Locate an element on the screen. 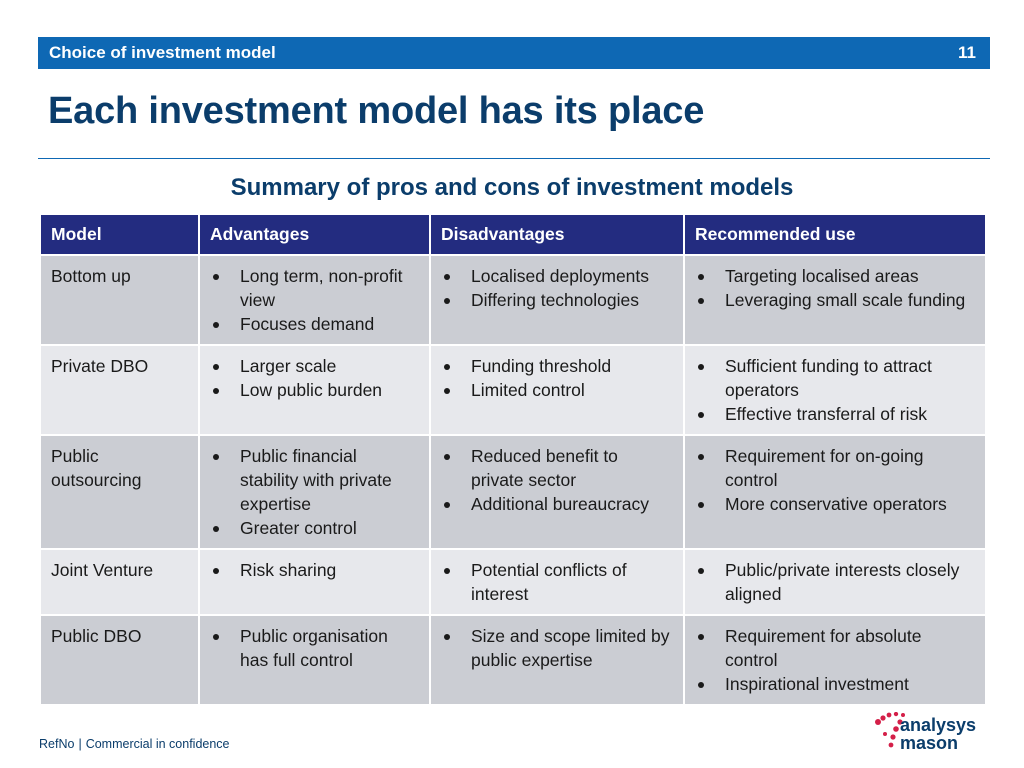 The height and width of the screenshot is (768, 1024). bullet-item: Risk sharing is located at coordinates (314, 570).